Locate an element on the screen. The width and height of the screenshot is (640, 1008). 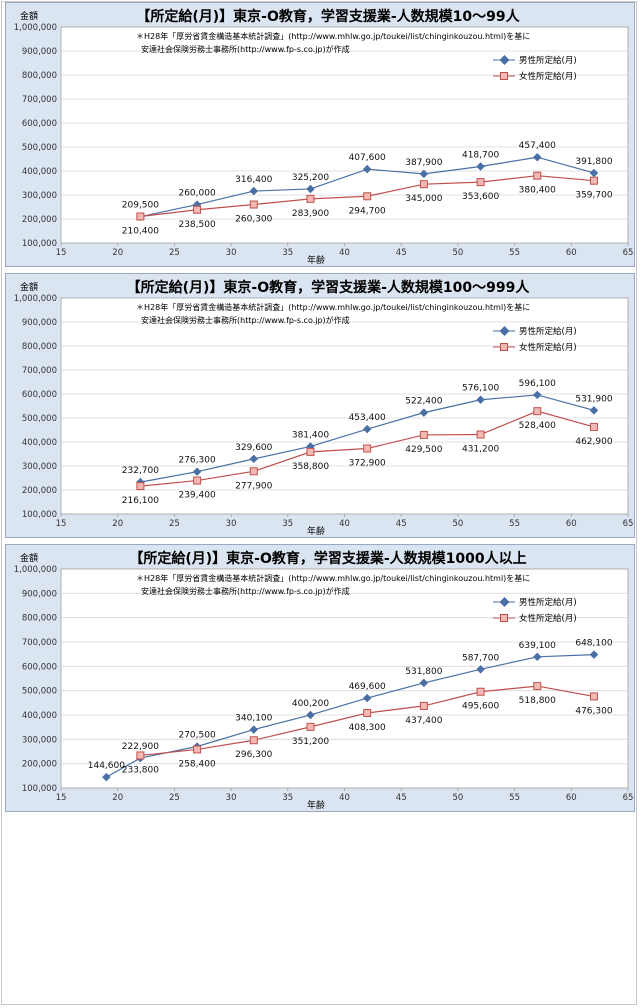
male-data-label: 469,600 is located at coordinates (367, 687).